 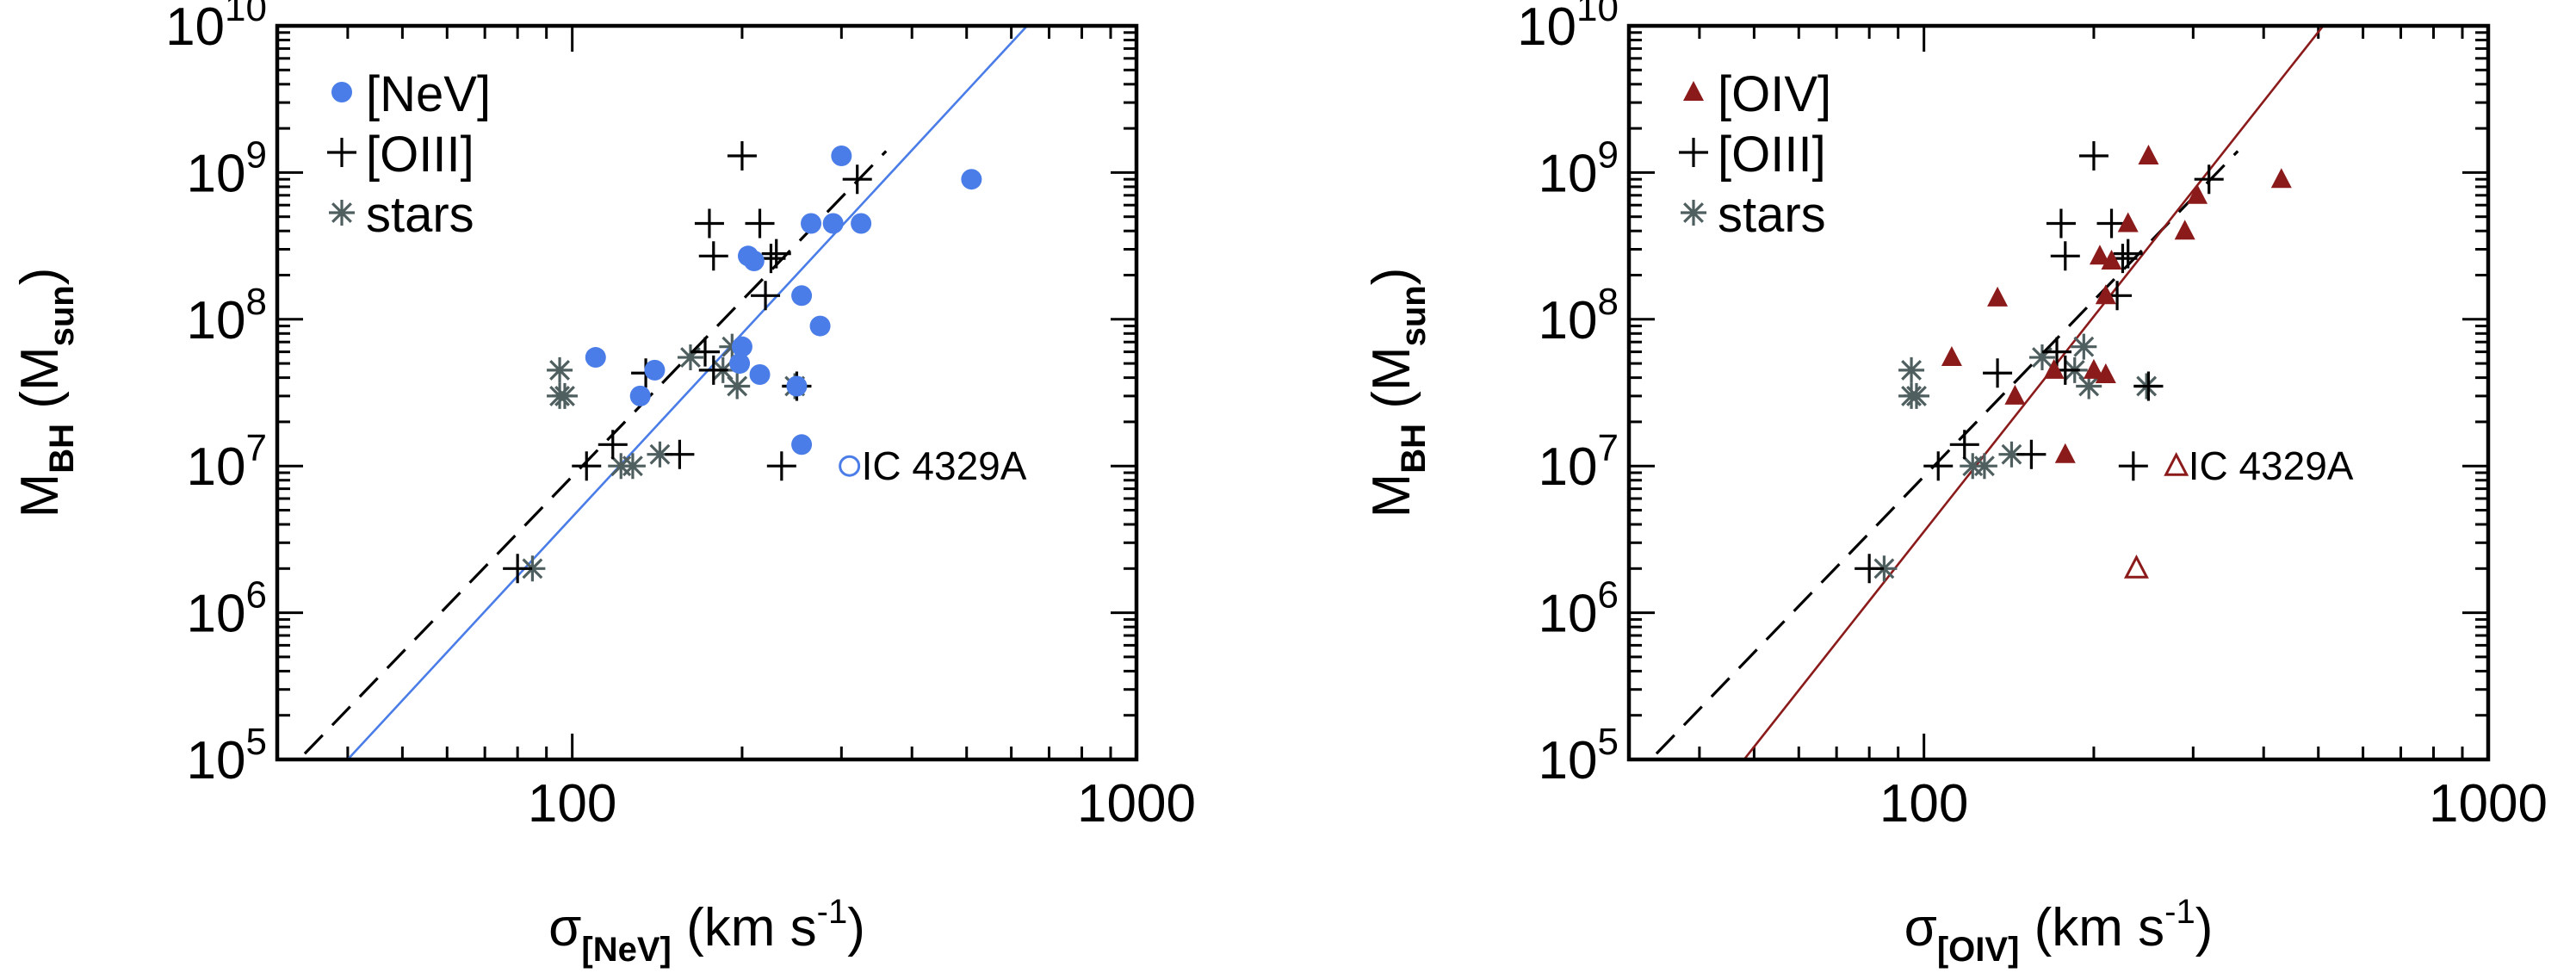 What do you see at coordinates (1414, 315) in the screenshot?
I see `y-label-unit-subscript: sun` at bounding box center [1414, 315].